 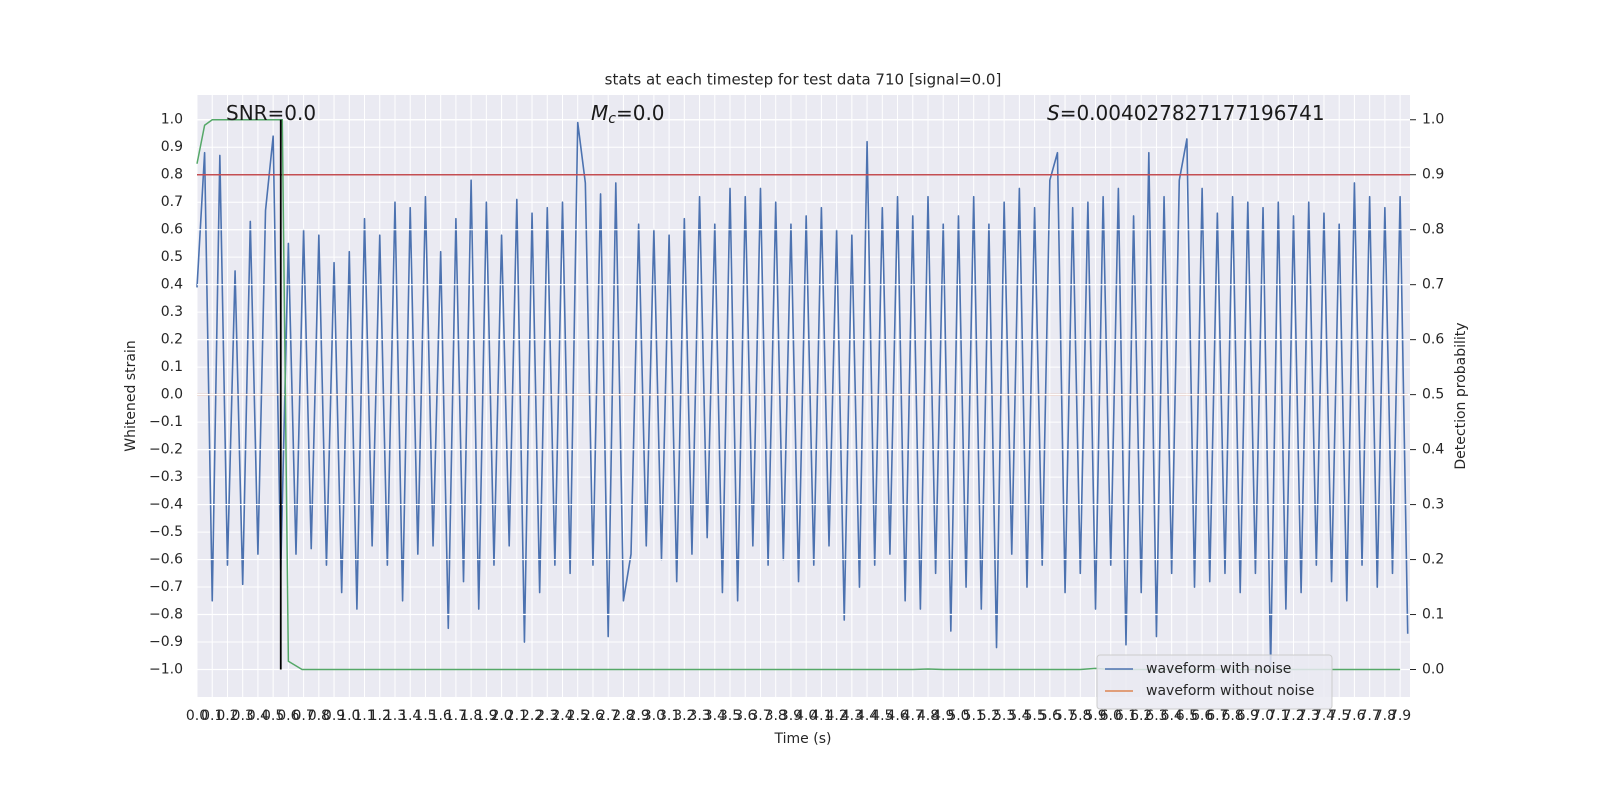 I want to click on x-tick-label: 1.3, so click(x=395, y=716).